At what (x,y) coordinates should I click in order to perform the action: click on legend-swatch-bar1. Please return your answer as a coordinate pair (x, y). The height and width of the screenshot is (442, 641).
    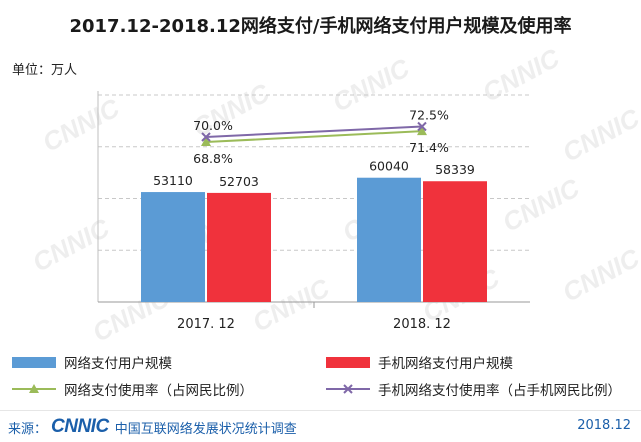
    Looking at the image, I should click on (34, 362).